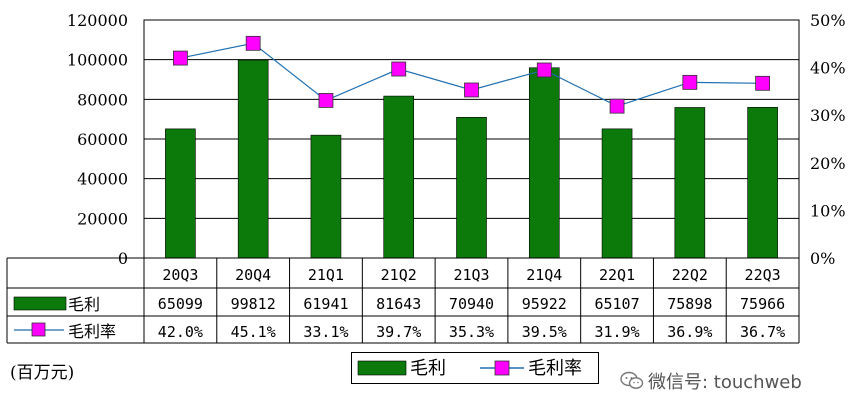 This screenshot has width=858, height=420. What do you see at coordinates (828, 20) in the screenshot?
I see `right-axis-tick-label: 50%` at bounding box center [828, 20].